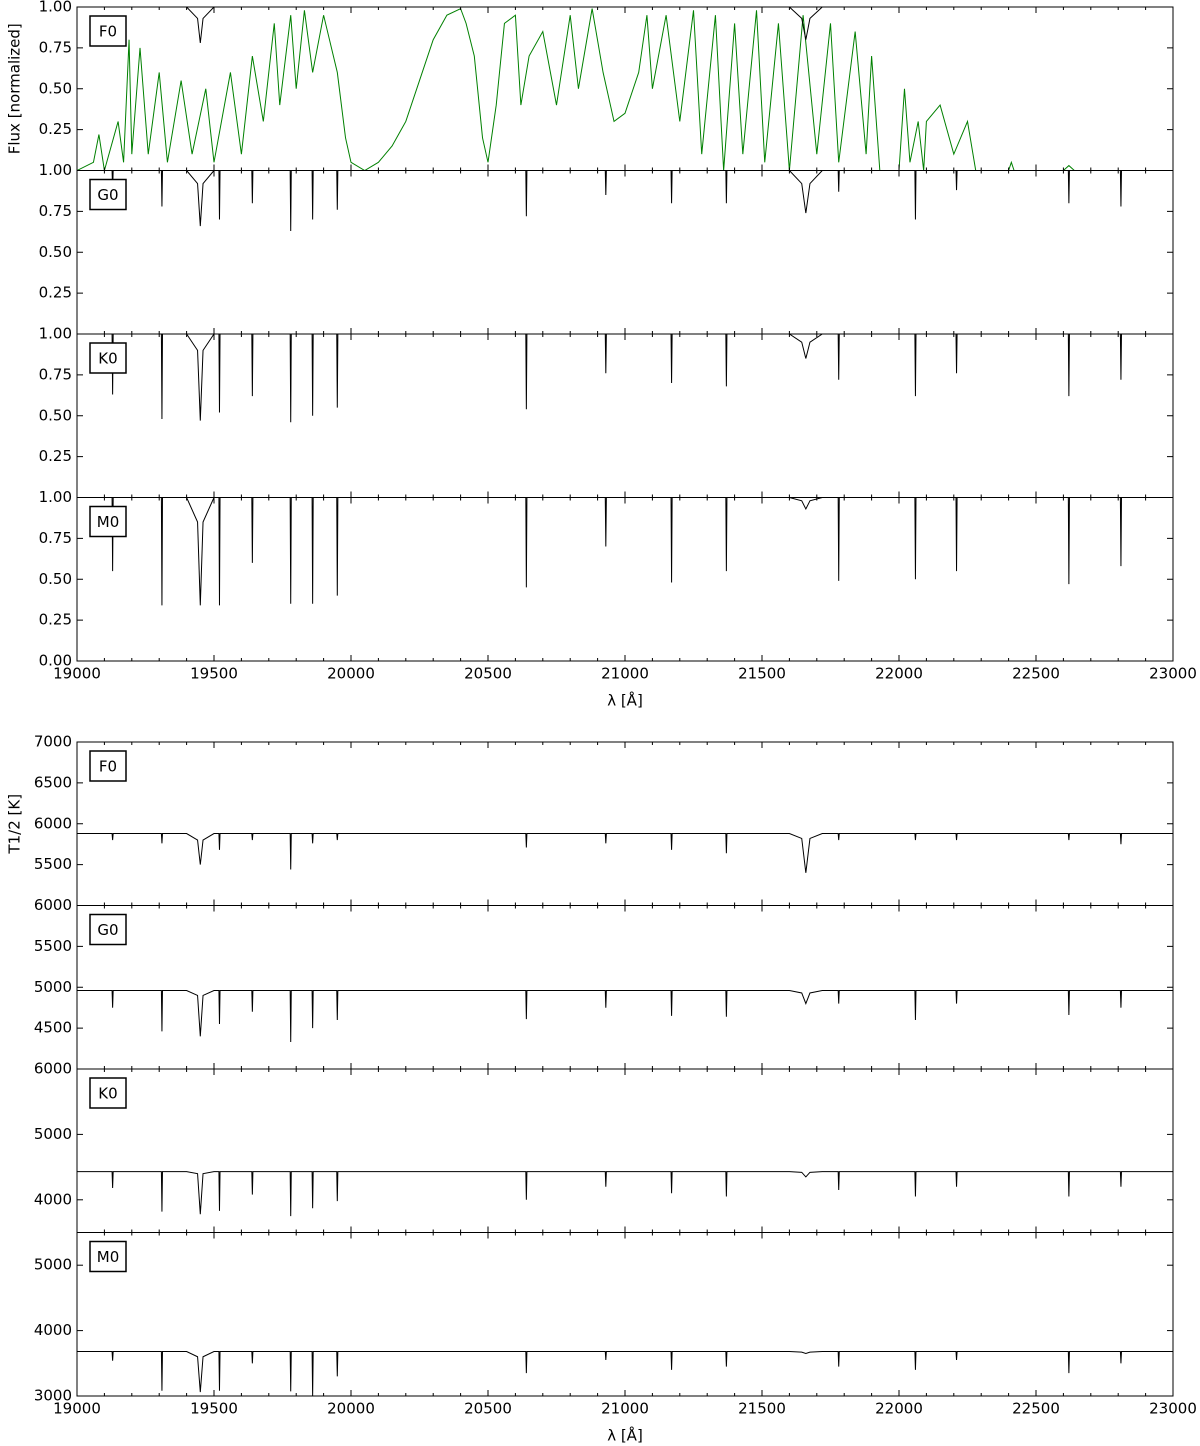 The image size is (1200, 1446). What do you see at coordinates (53, 782) in the screenshot?
I see `y-tick-label: 6500` at bounding box center [53, 782].